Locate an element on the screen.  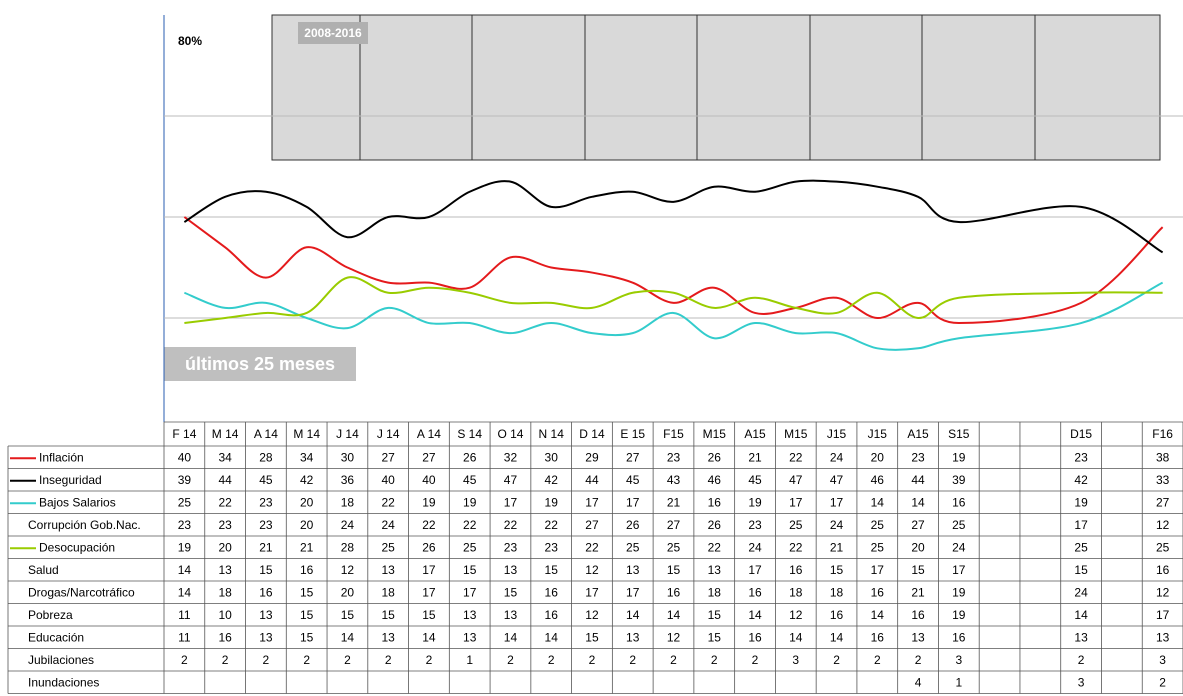
x-tick-label: D15 is located at coordinates (1081, 434).